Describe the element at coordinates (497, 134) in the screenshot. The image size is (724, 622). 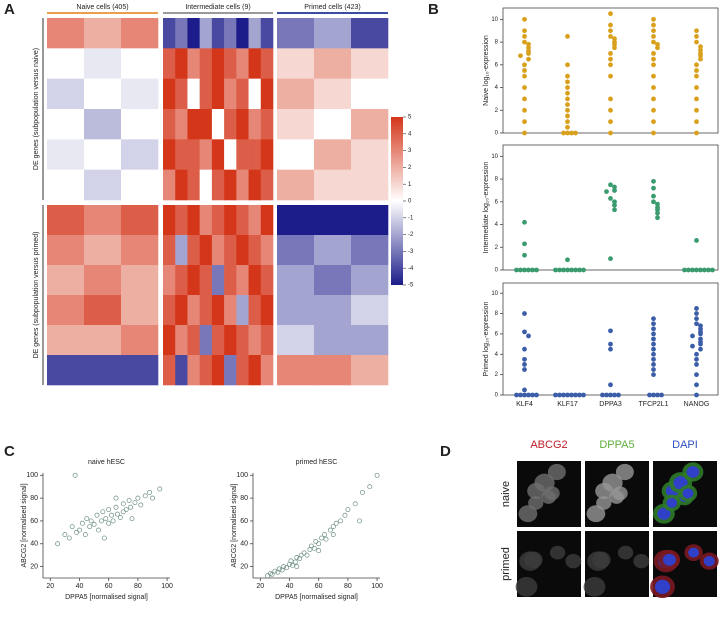
I see `y-tick-label: 0` at that location.